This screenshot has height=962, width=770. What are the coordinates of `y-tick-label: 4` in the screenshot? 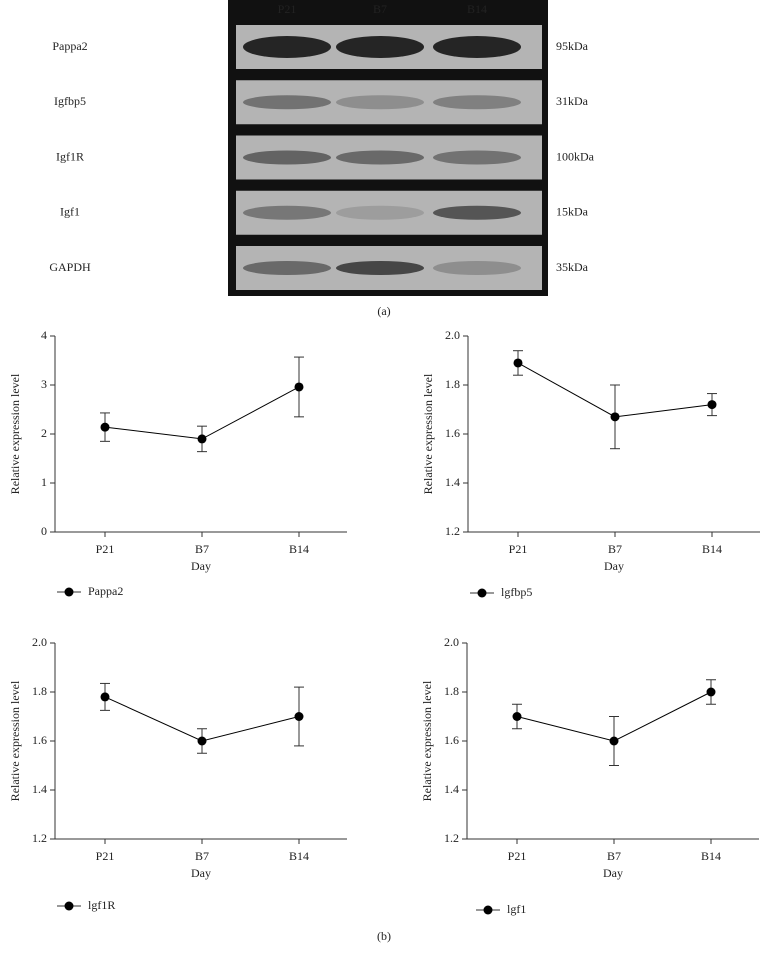 It's located at (44, 335).